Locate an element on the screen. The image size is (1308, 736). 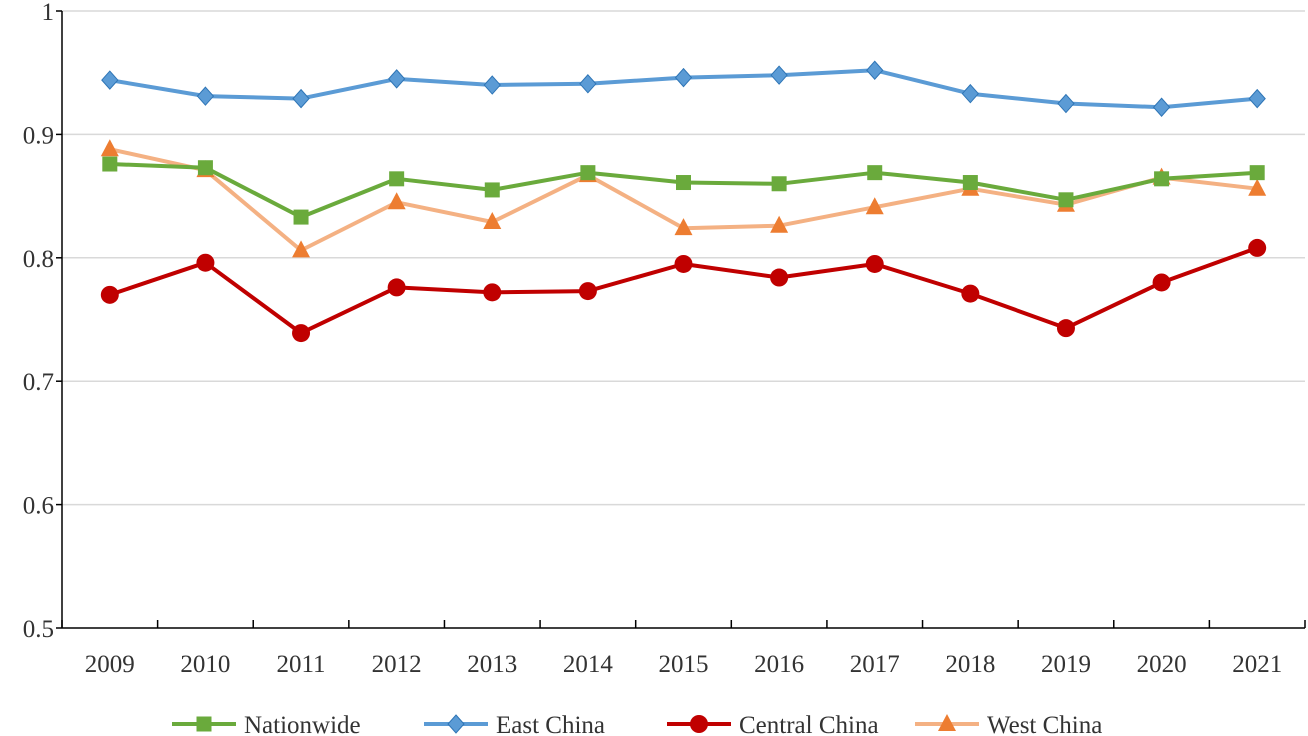
data-point-central-china-2013 is located at coordinates (492, 292).